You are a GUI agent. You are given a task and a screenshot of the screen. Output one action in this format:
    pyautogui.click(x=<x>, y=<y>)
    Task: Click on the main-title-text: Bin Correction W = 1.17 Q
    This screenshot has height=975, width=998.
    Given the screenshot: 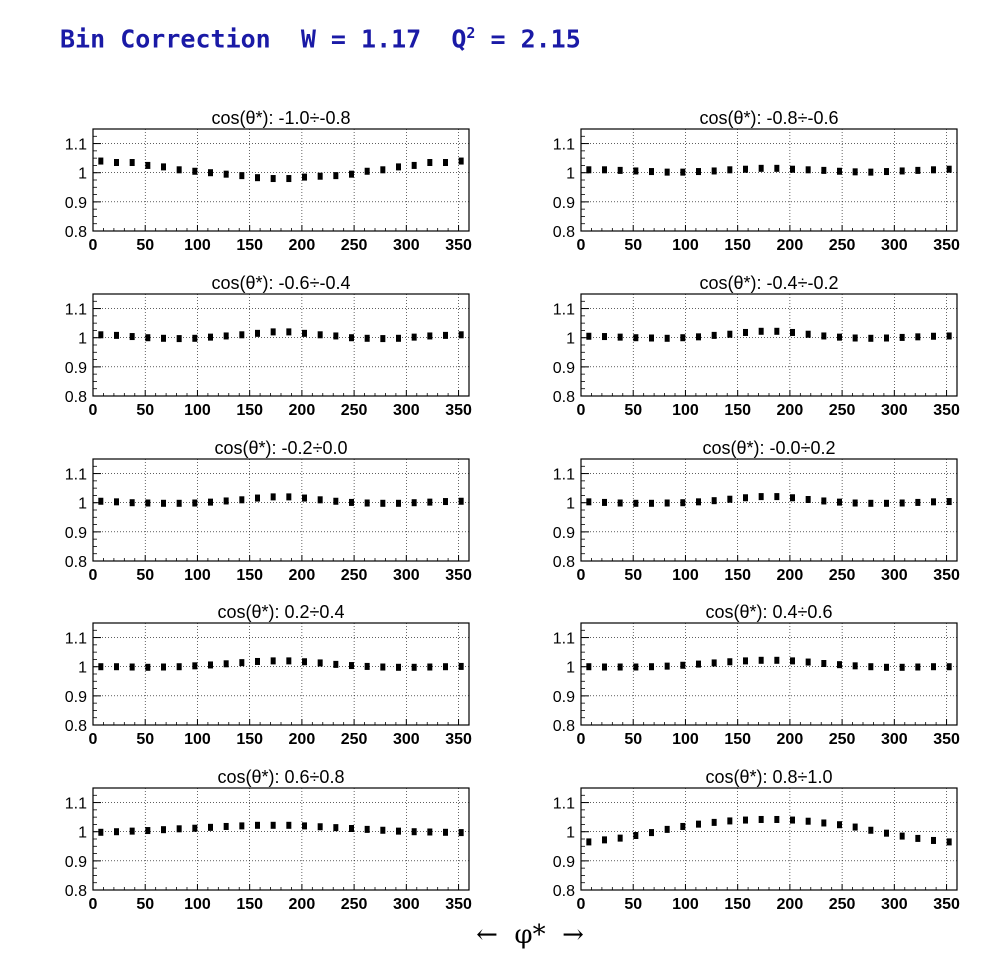 What is the action you would take?
    pyautogui.click(x=263, y=39)
    